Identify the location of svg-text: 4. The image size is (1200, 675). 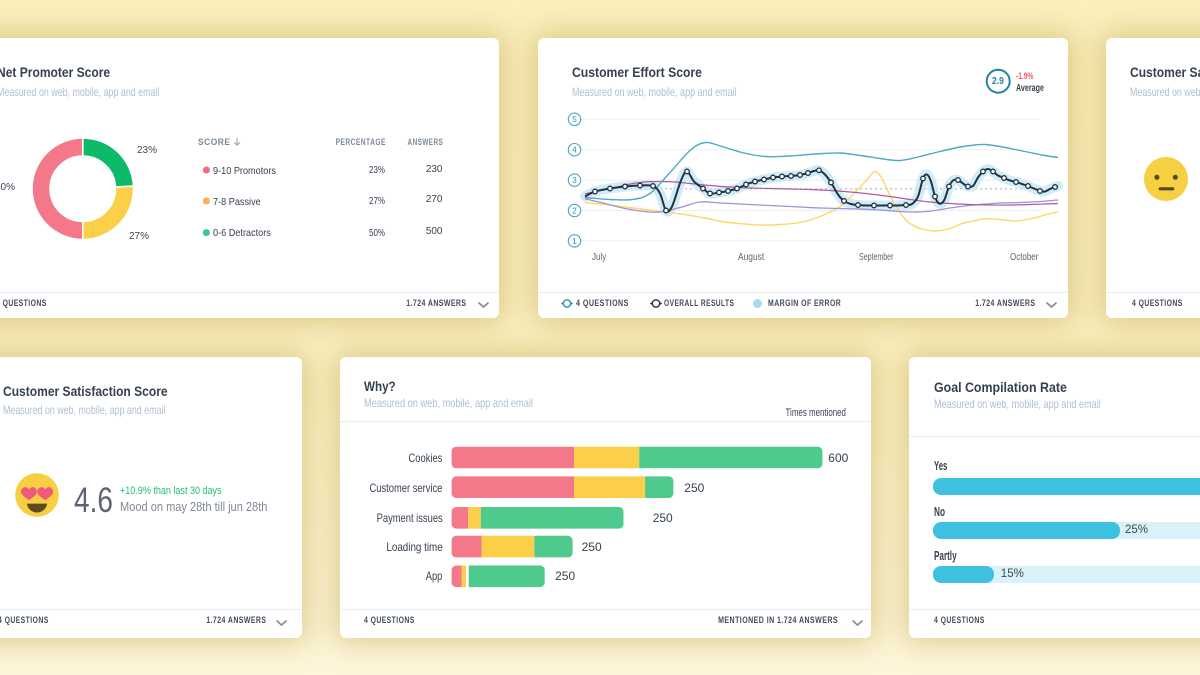
(574, 149).